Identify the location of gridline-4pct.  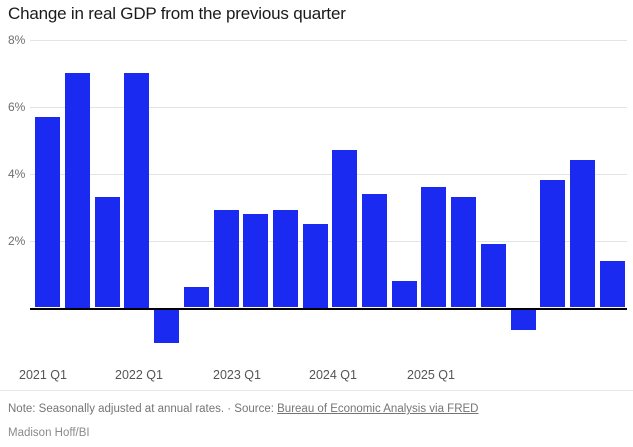
(328, 174).